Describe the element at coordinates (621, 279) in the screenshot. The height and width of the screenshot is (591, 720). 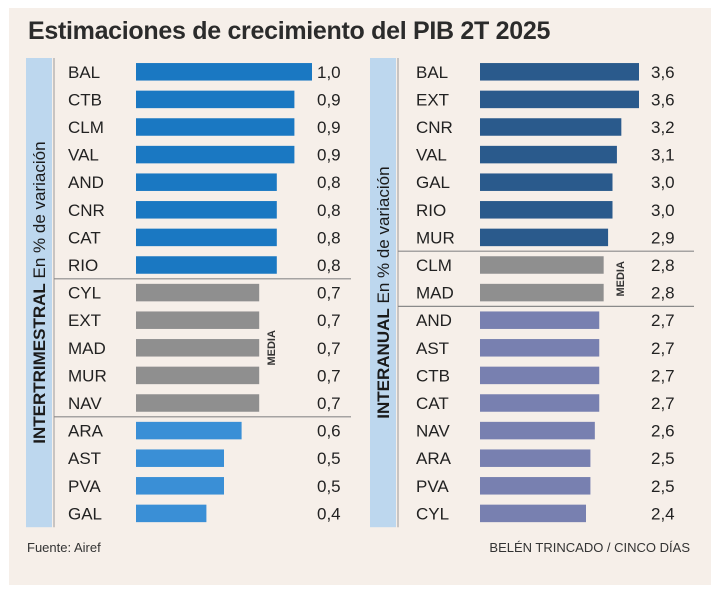
I see `media-label: MEDIA` at that location.